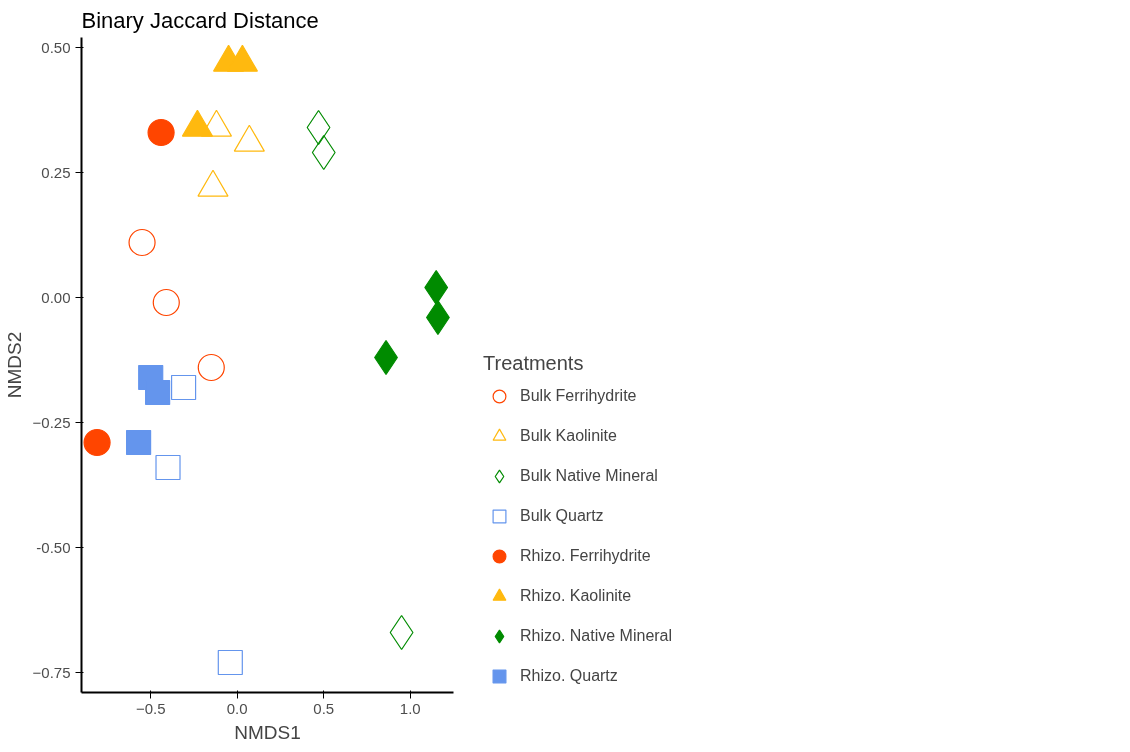  Describe the element at coordinates (56, 172) in the screenshot. I see `y-tick-label: 0.25` at that location.